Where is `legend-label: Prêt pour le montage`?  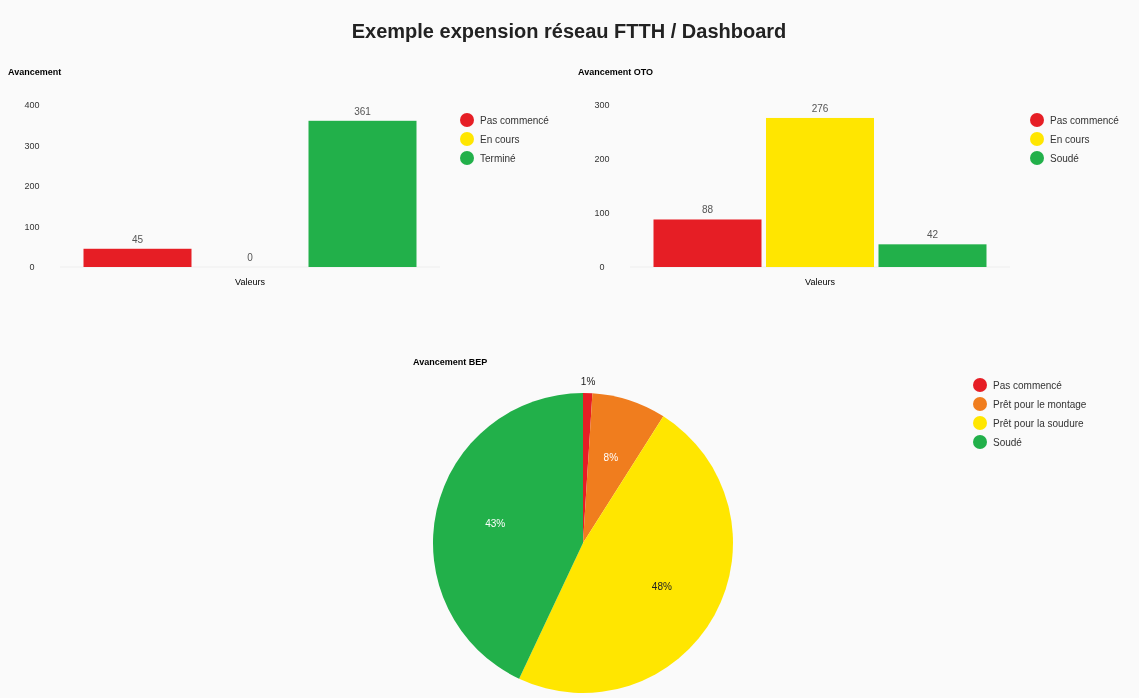
legend-label: Prêt pour le montage is located at coordinates (1040, 404).